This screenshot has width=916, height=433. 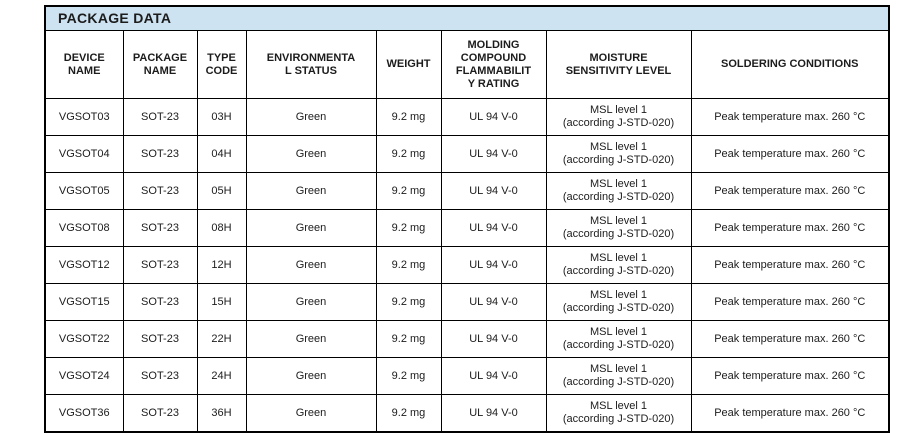 I want to click on column-header-environmental-status: ENVIRONMENTA L STATUS, so click(x=311, y=64).